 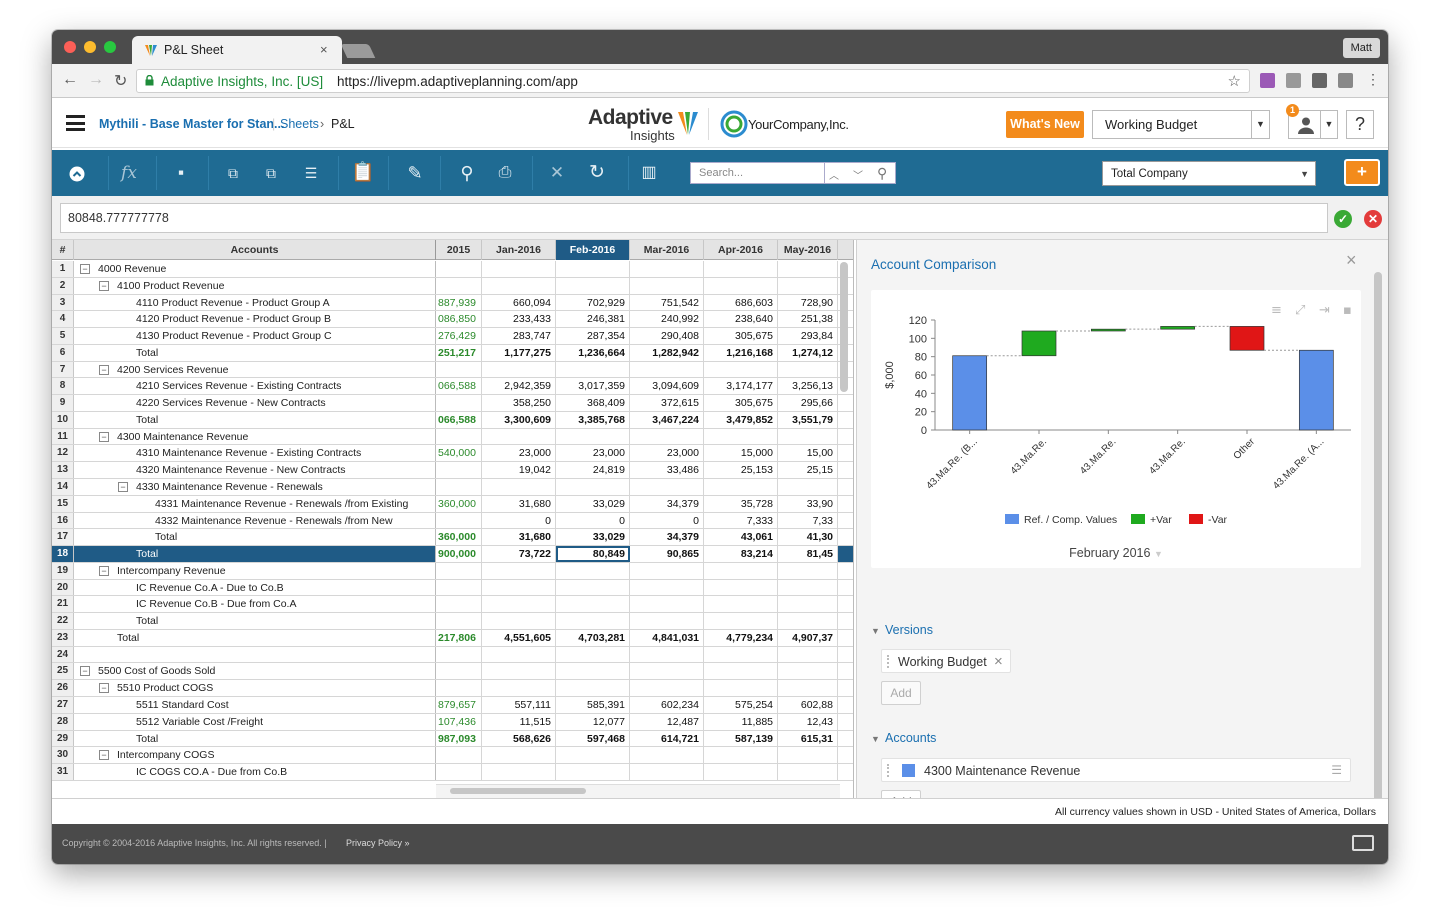 What do you see at coordinates (1276, 310) in the screenshot?
I see `chart-menu-icon: ≡` at bounding box center [1276, 310].